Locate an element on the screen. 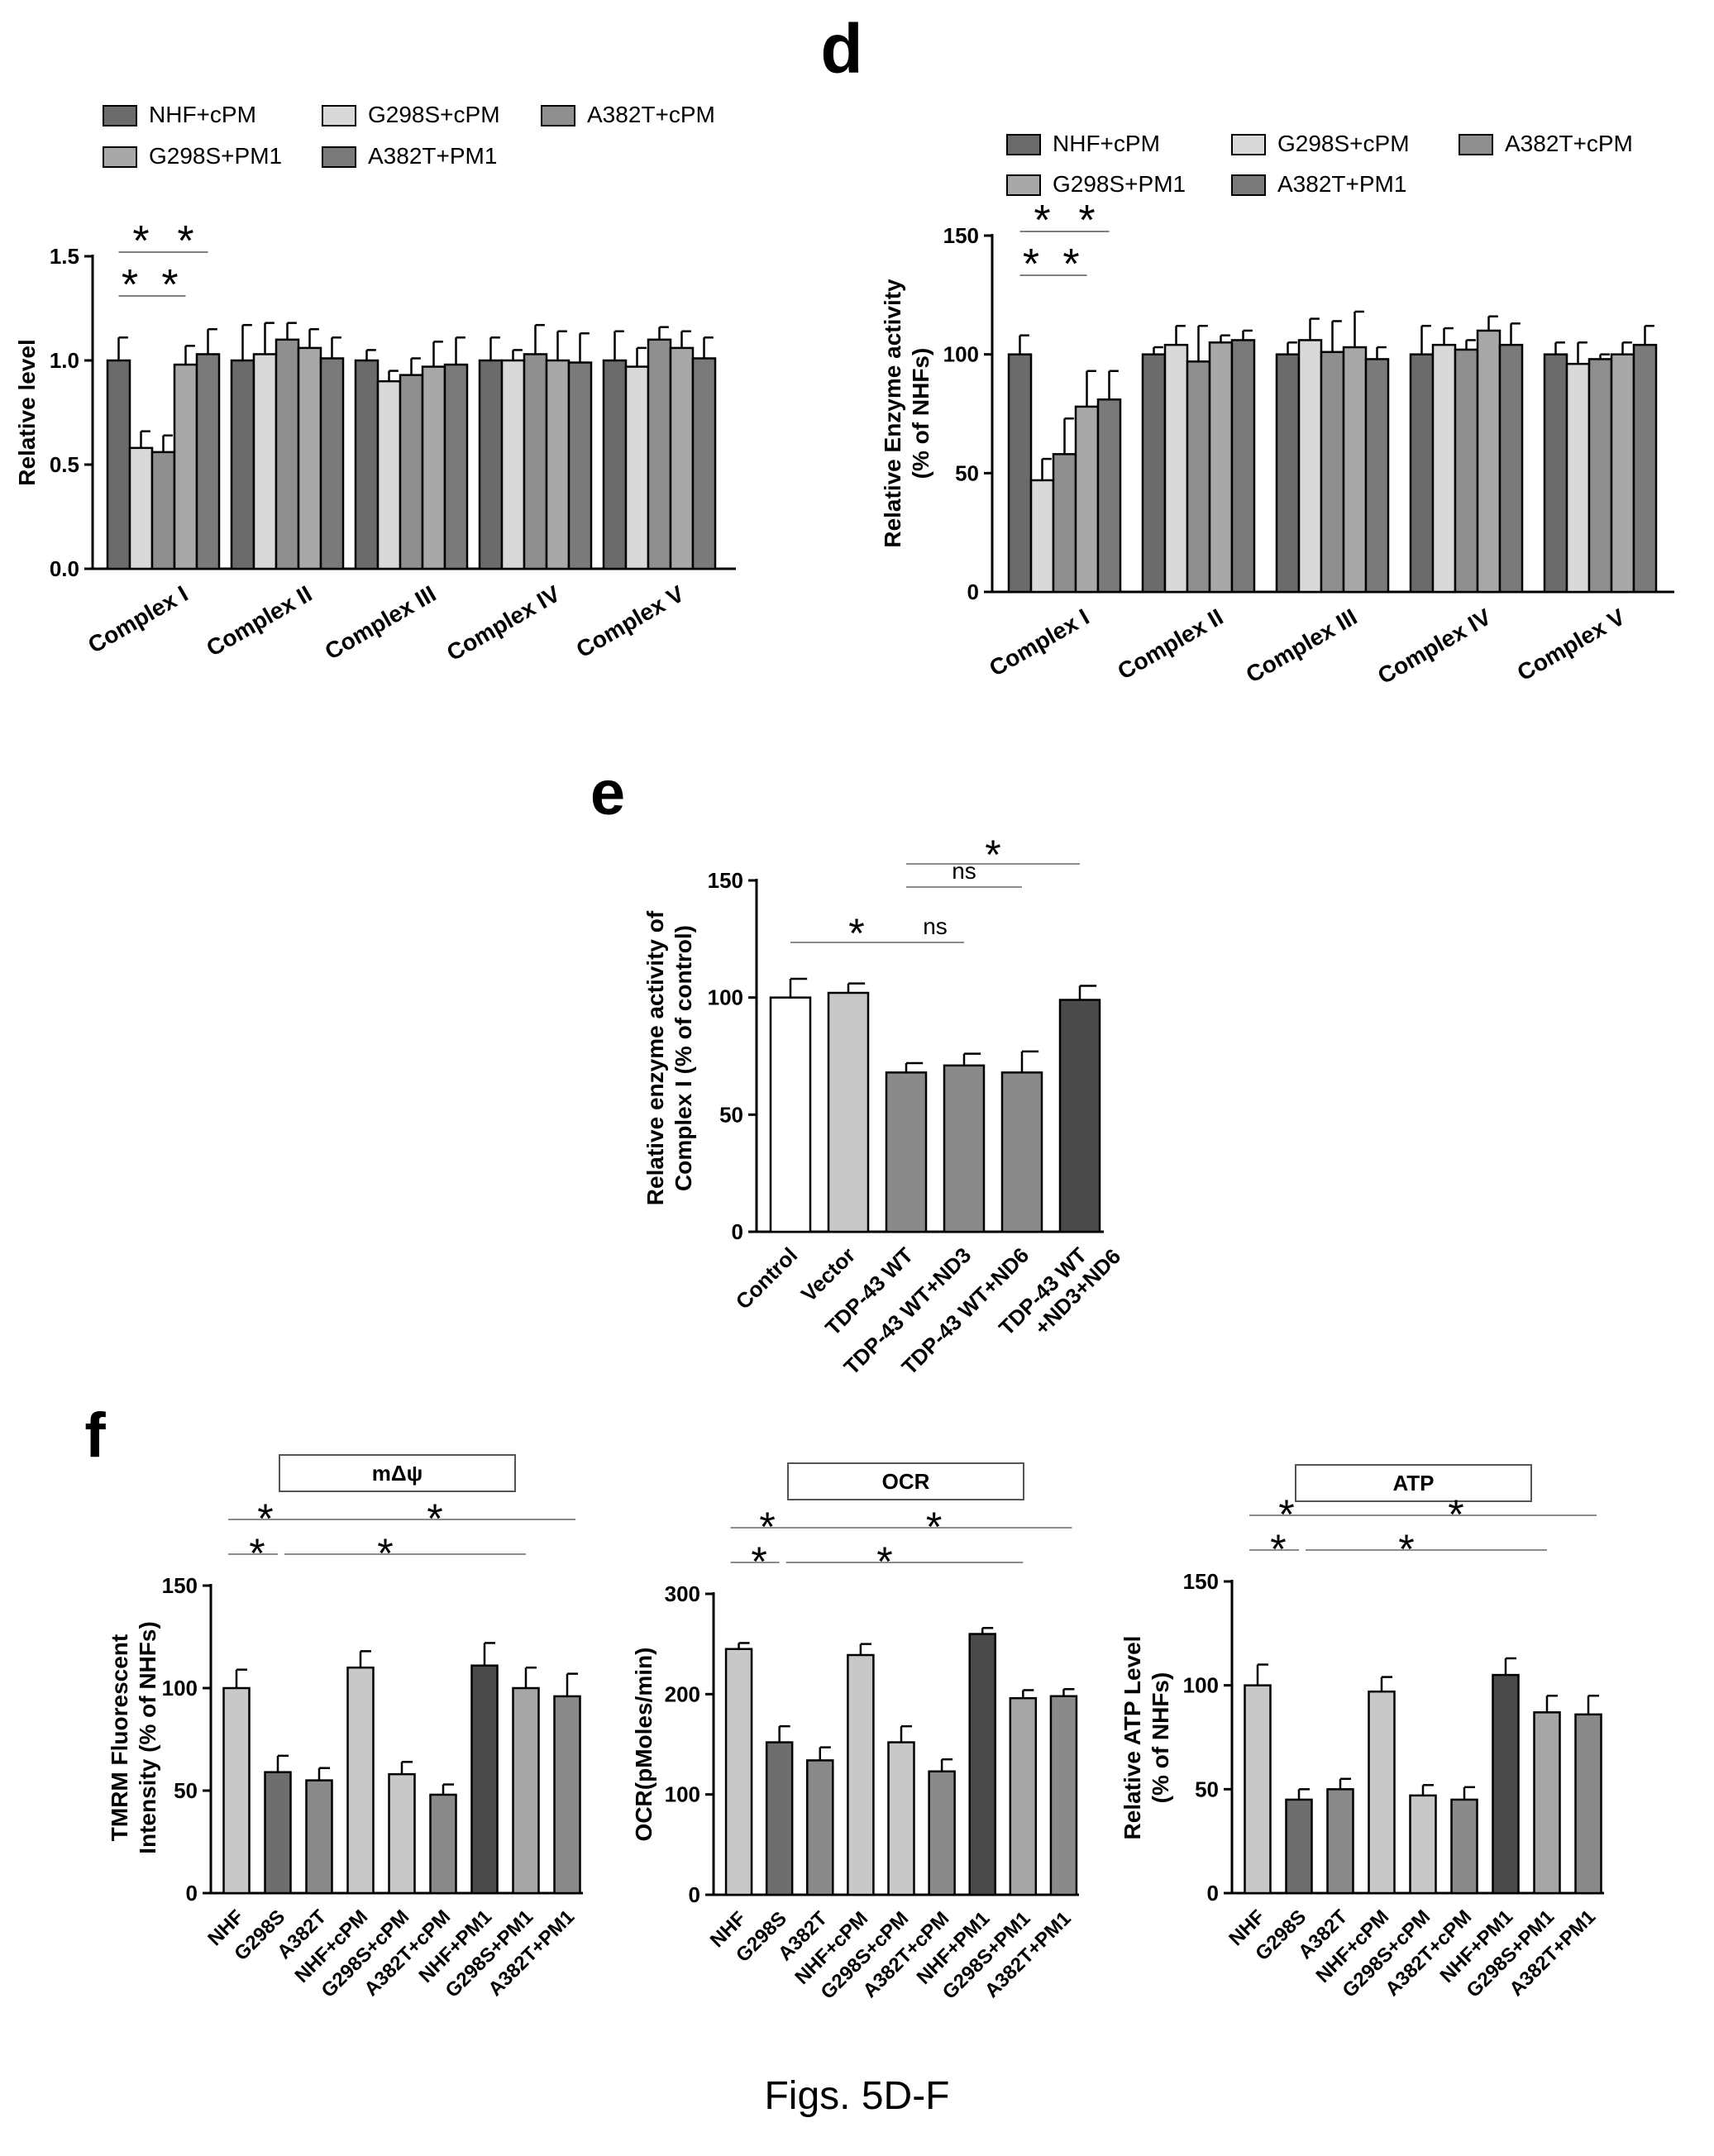  chart-header-box is located at coordinates (1413, 1483).